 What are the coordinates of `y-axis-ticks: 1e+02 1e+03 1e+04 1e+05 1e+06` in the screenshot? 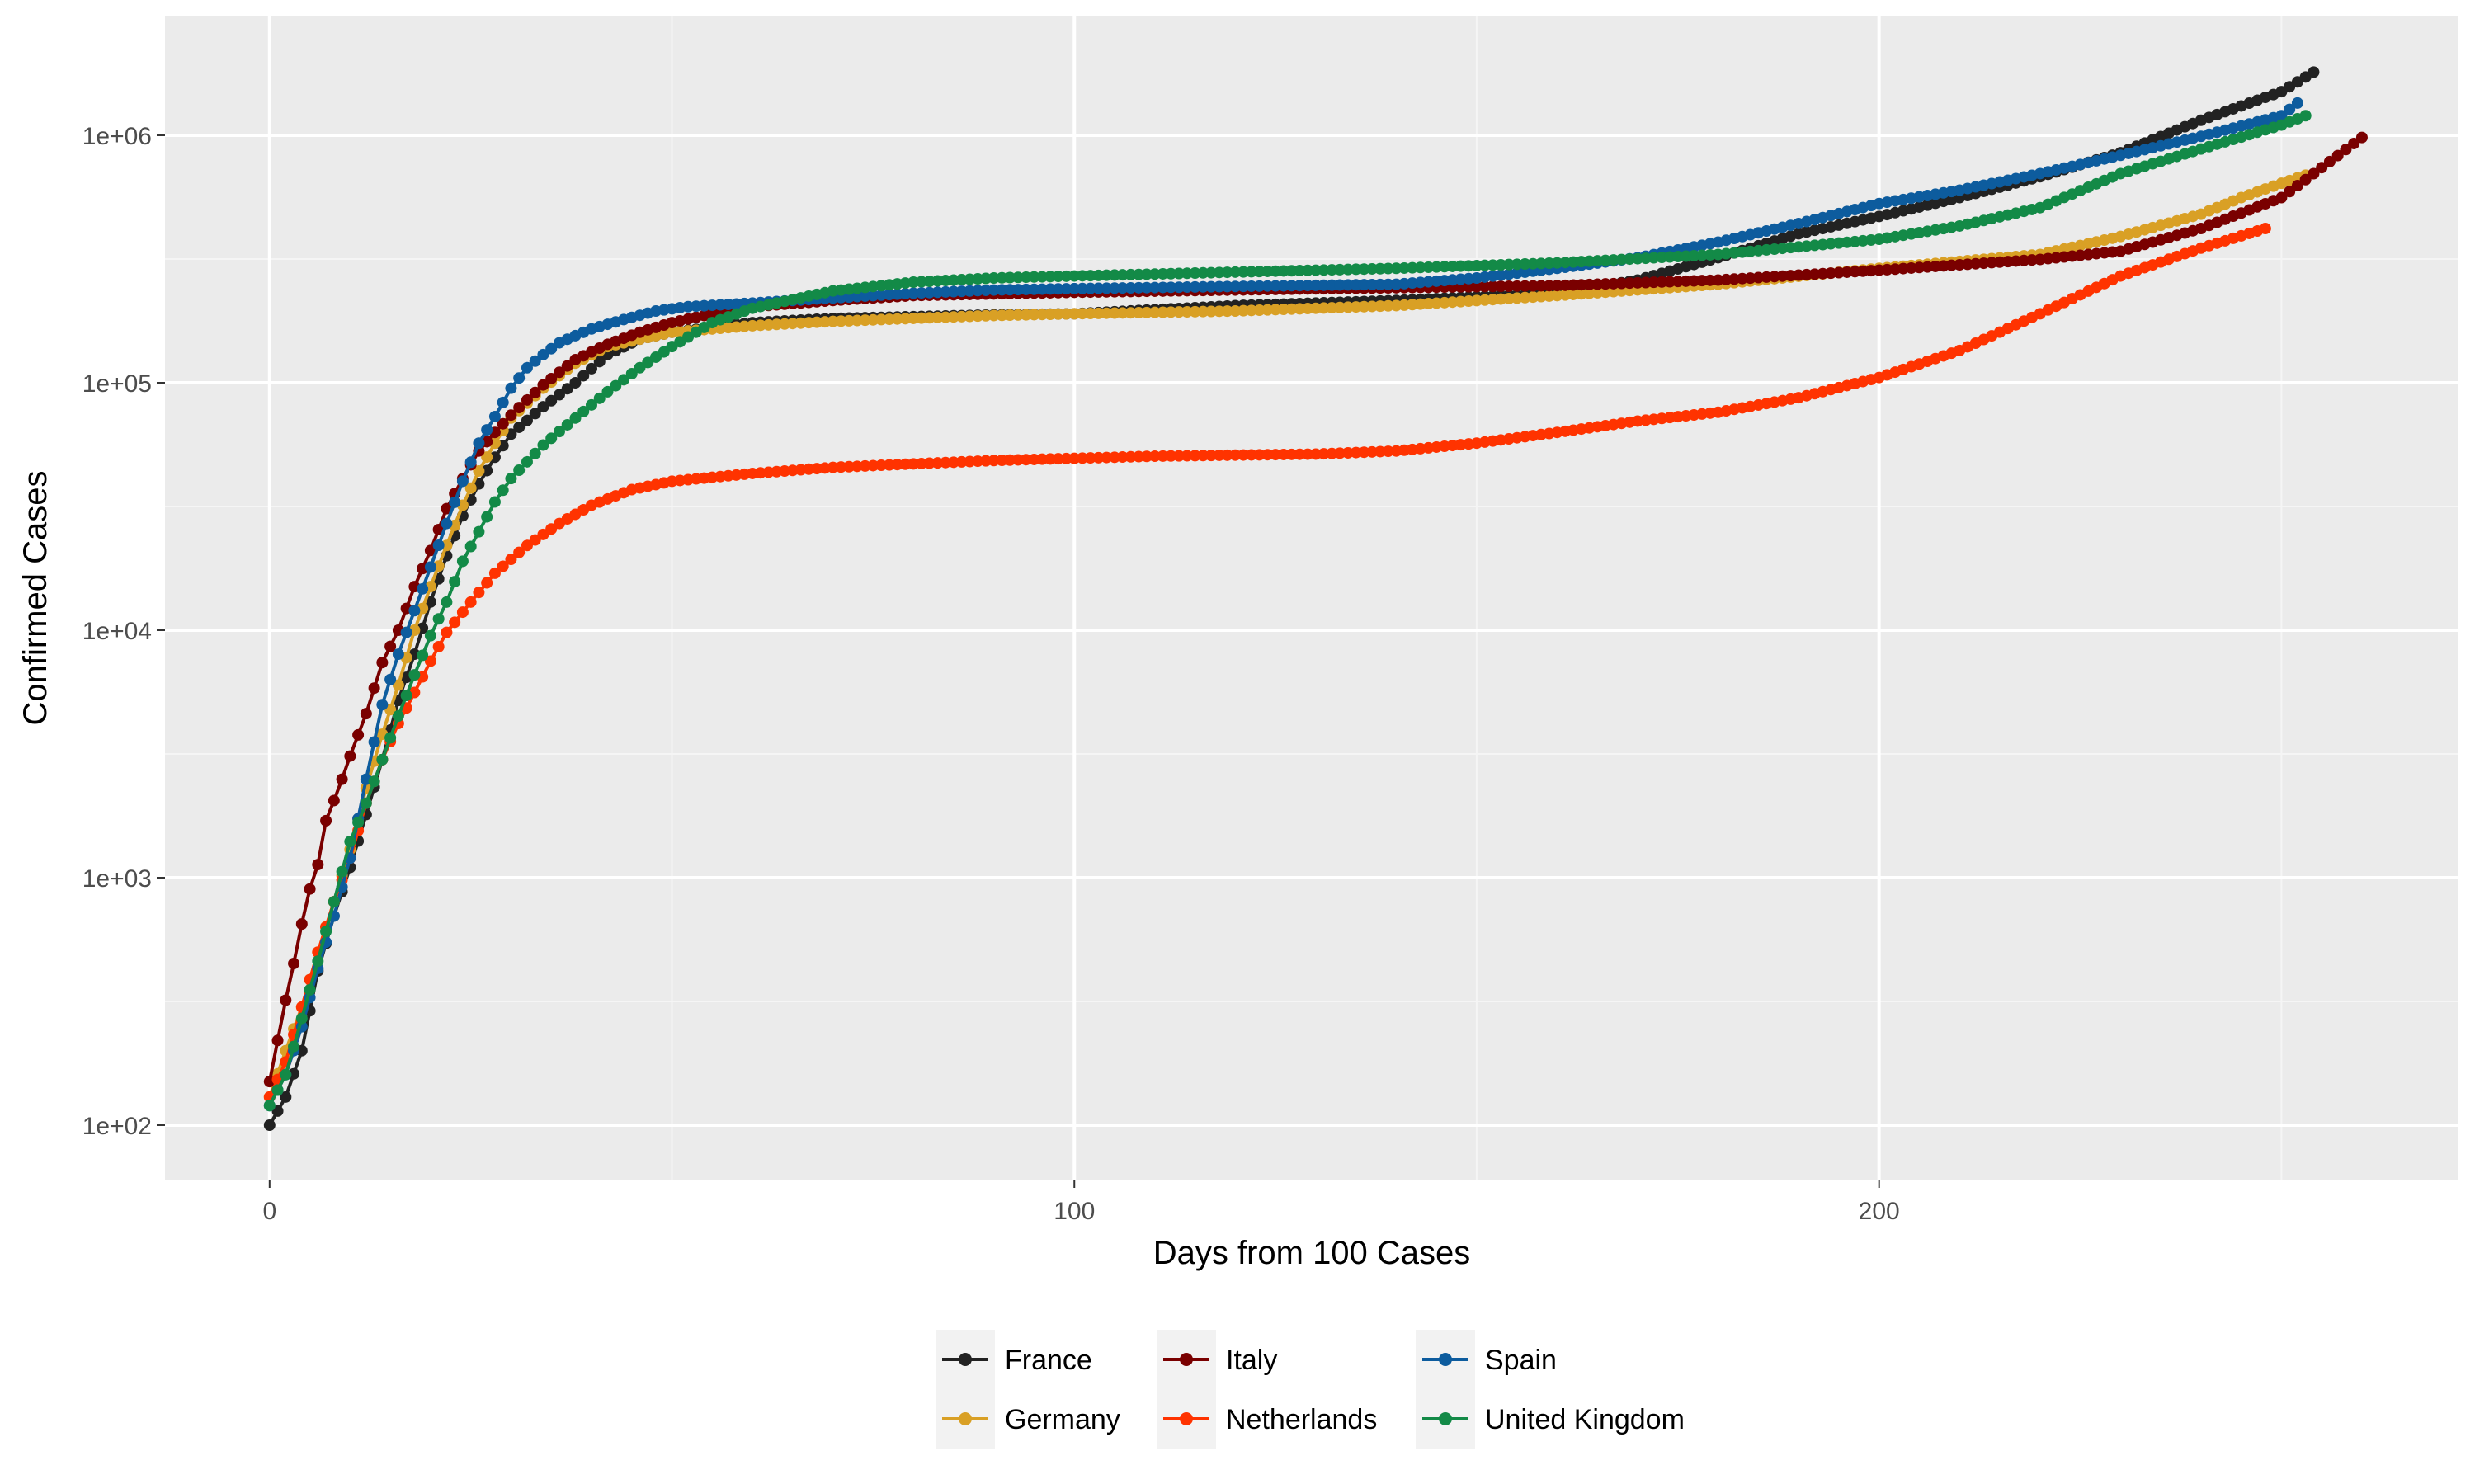 It's located at (123, 631).